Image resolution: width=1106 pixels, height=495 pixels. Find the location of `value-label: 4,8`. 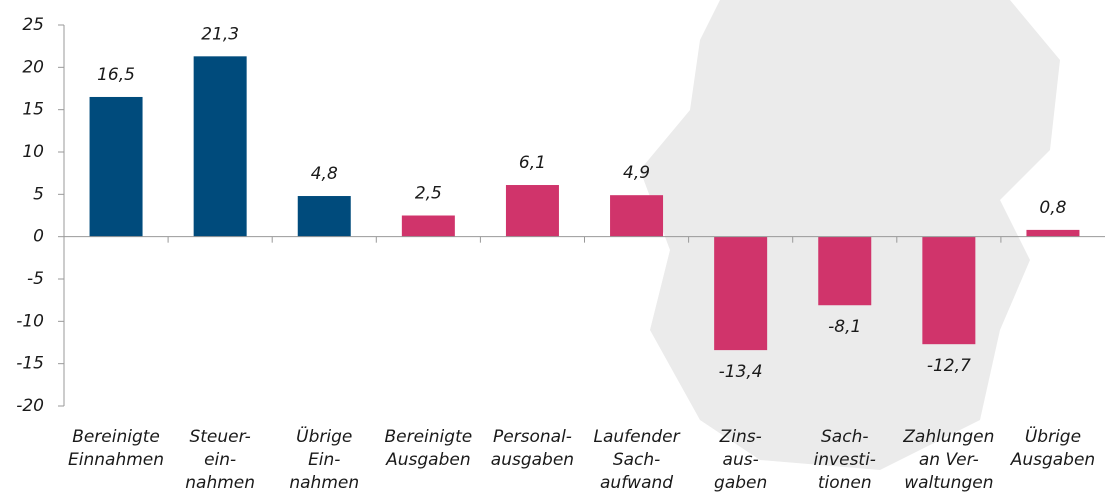

value-label: 4,8 is located at coordinates (324, 174).